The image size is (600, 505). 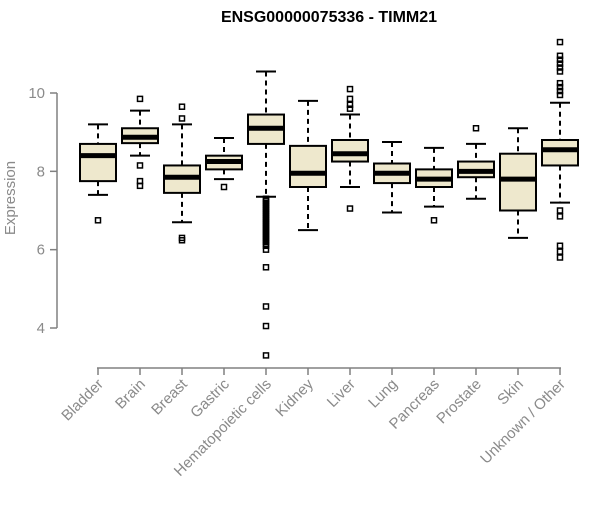 What do you see at coordinates (329, 17) in the screenshot?
I see `chart-title: ENSG00000075336 - TIMM21` at bounding box center [329, 17].